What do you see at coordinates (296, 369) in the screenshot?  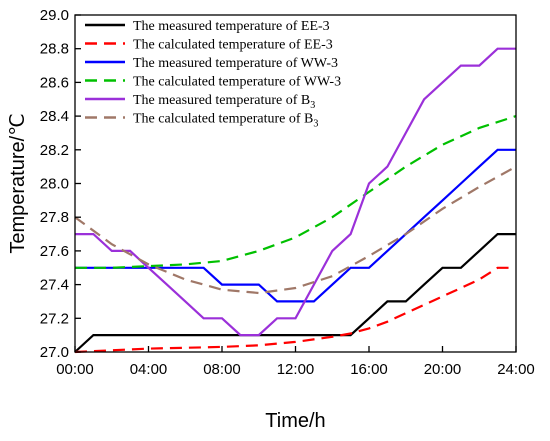 I see `x-tick-label: 12:00` at bounding box center [296, 369].